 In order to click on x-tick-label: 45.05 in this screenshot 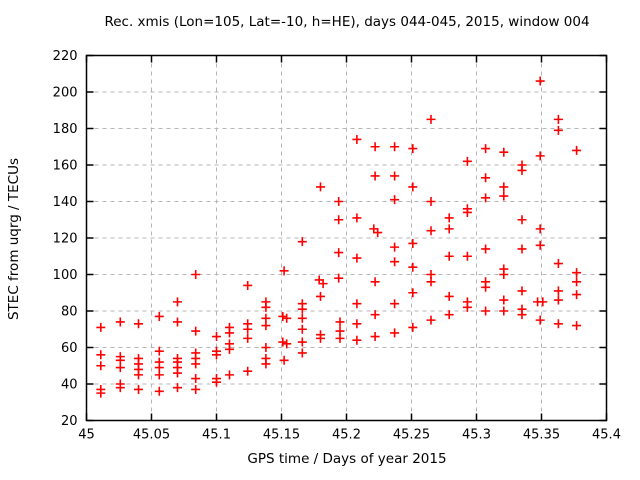, I will do `click(151, 435)`.